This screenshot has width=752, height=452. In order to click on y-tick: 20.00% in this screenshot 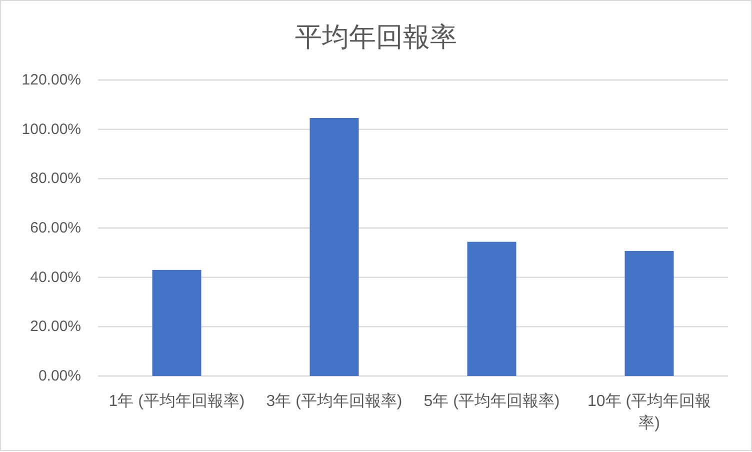, I will do `click(55, 327)`.